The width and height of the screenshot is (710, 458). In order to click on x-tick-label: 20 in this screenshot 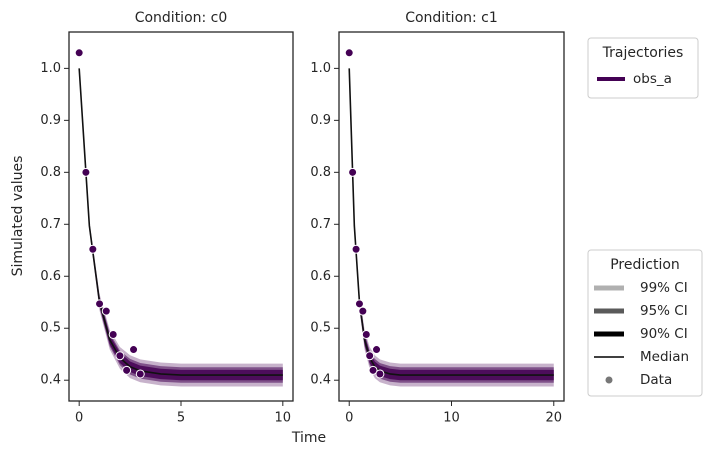, I will do `click(553, 418)`.